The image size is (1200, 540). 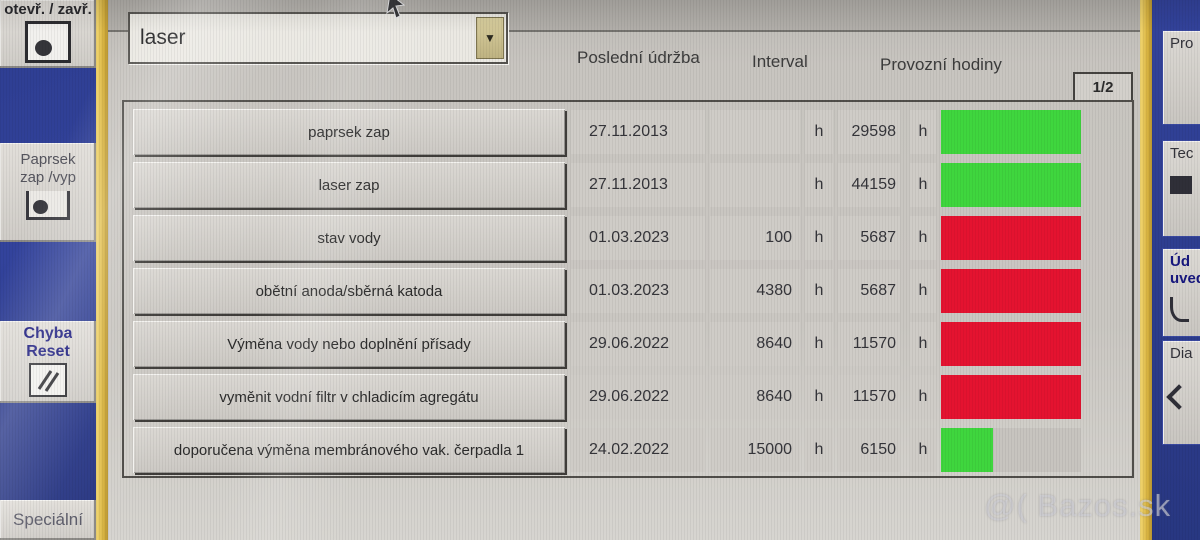 I want to click on task-button: obětní anoda/sběrná katoda, so click(x=349, y=291).